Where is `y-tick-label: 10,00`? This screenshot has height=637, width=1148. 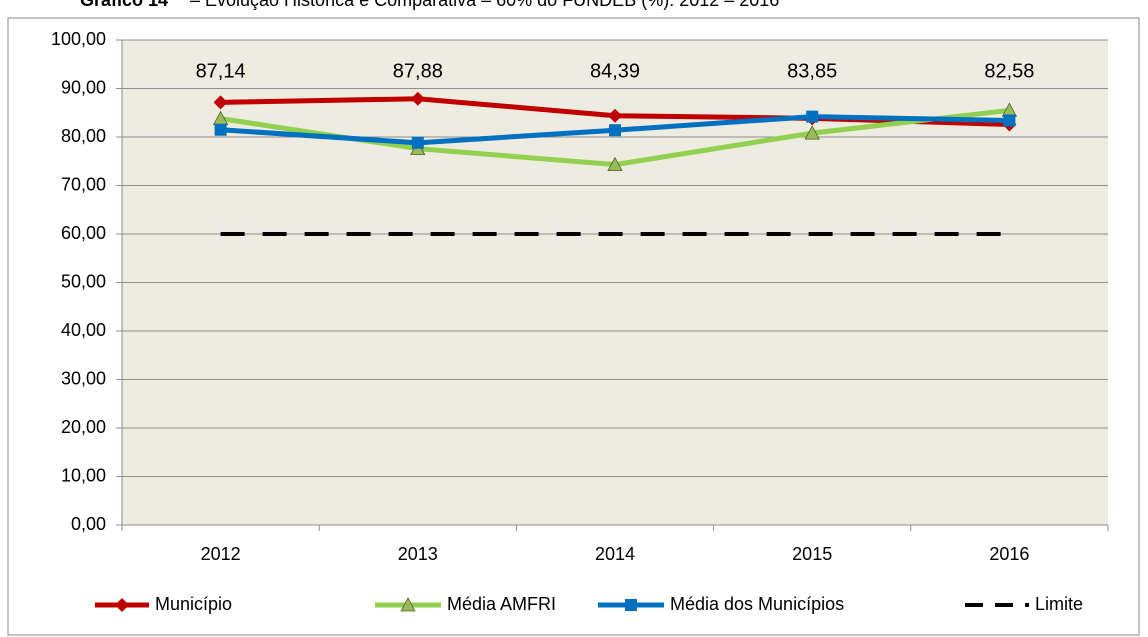
y-tick-label: 10,00 is located at coordinates (83, 475).